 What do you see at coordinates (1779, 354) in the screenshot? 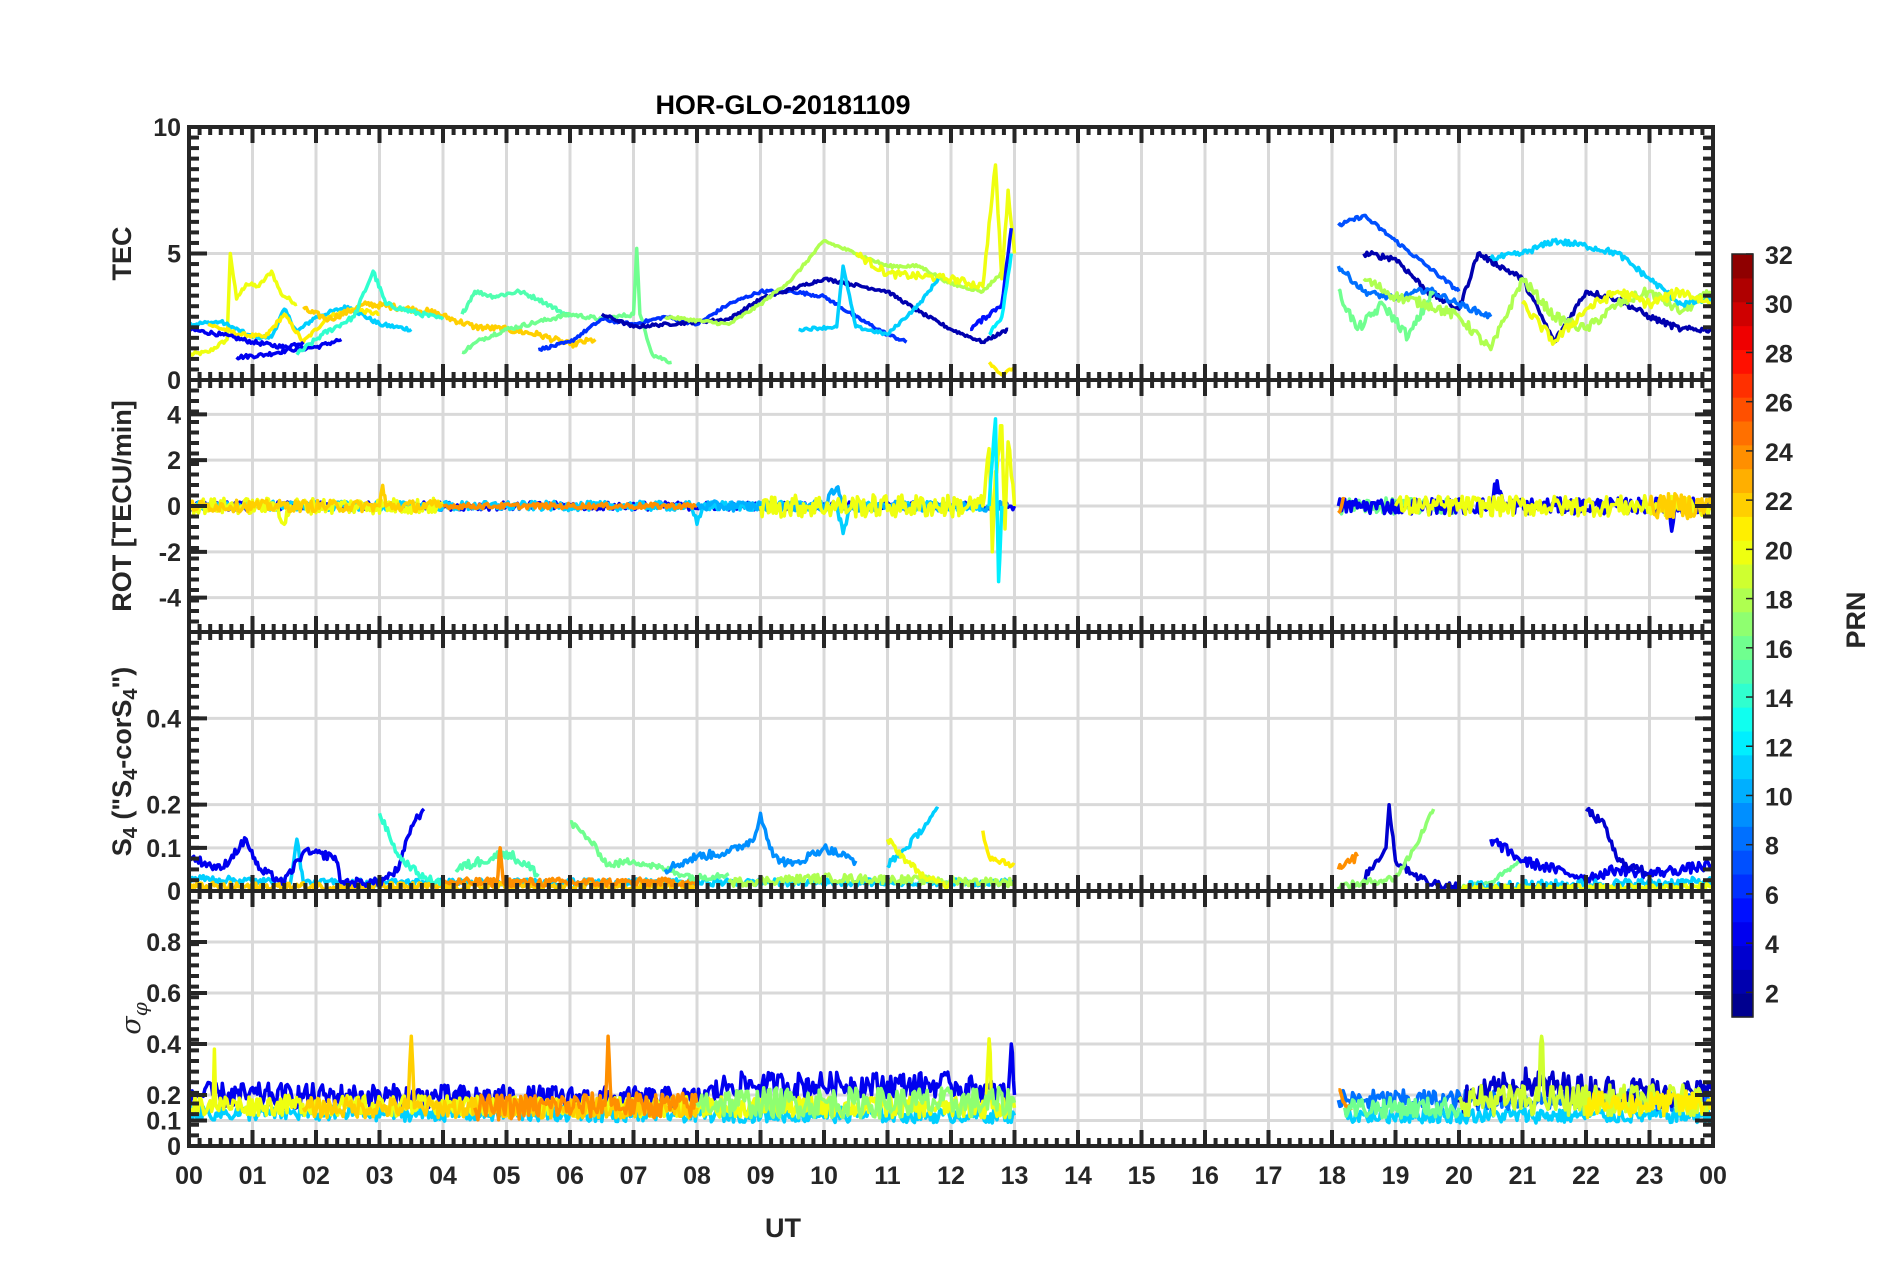
I see `colorbar-tick-label: 28` at bounding box center [1779, 354].